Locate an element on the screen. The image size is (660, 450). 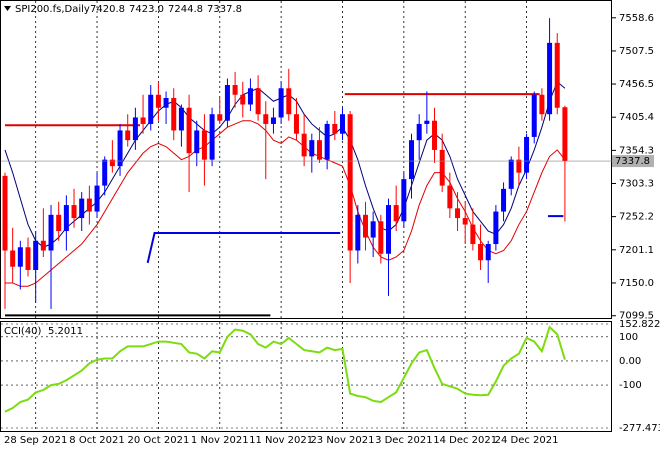
x-tick-label: 23 Nov 2021 is located at coordinates (342, 440).